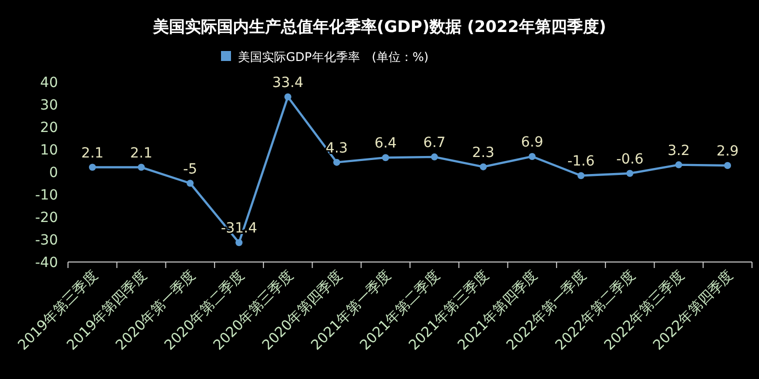 The width and height of the screenshot is (759, 379). I want to click on data-label: -0.6, so click(630, 159).